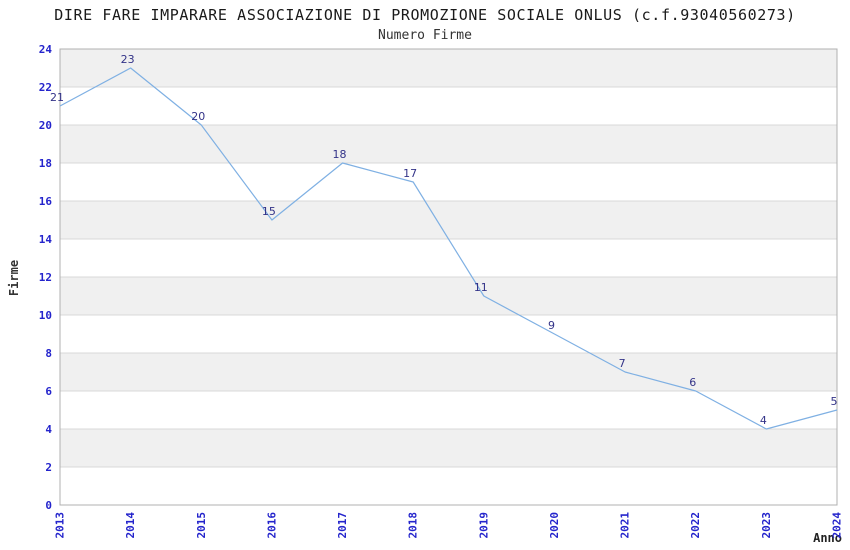  Describe the element at coordinates (340, 154) in the screenshot. I see `data-point-label: 18` at that location.